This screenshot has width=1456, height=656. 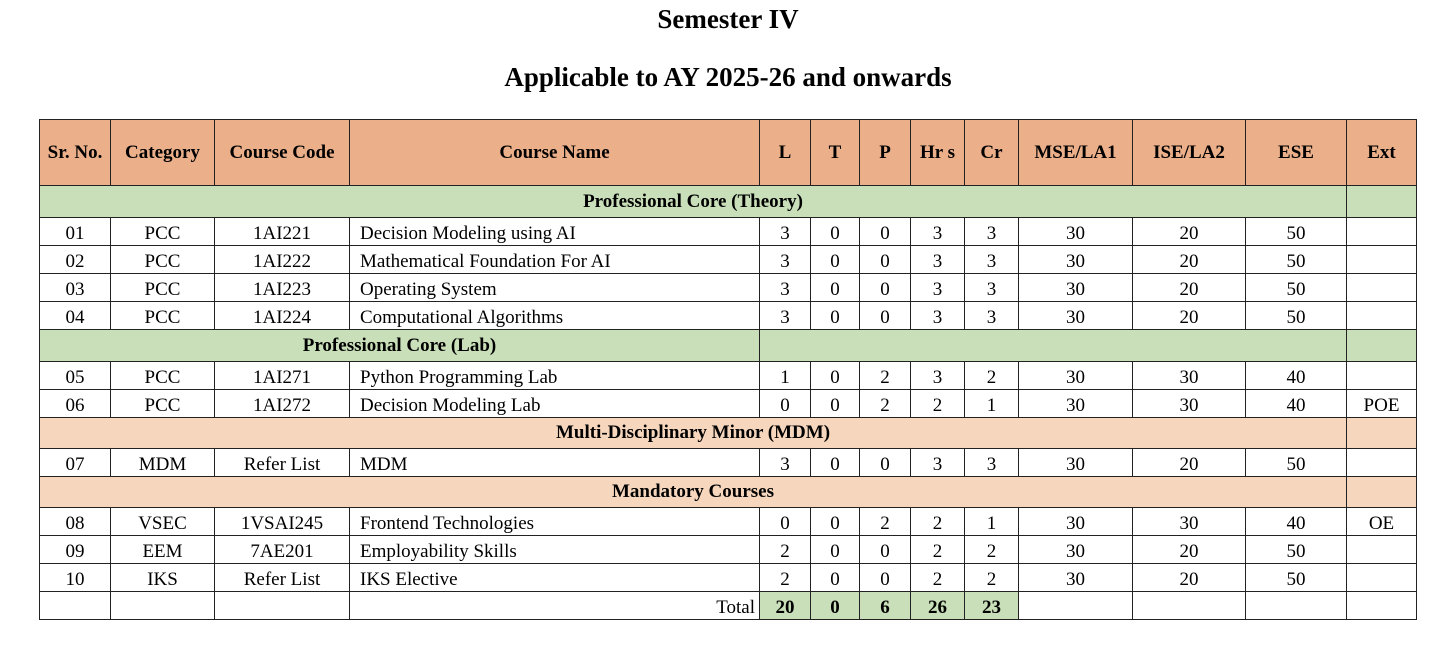 What do you see at coordinates (75, 577) in the screenshot?
I see `cell-sr-no: 10` at bounding box center [75, 577].